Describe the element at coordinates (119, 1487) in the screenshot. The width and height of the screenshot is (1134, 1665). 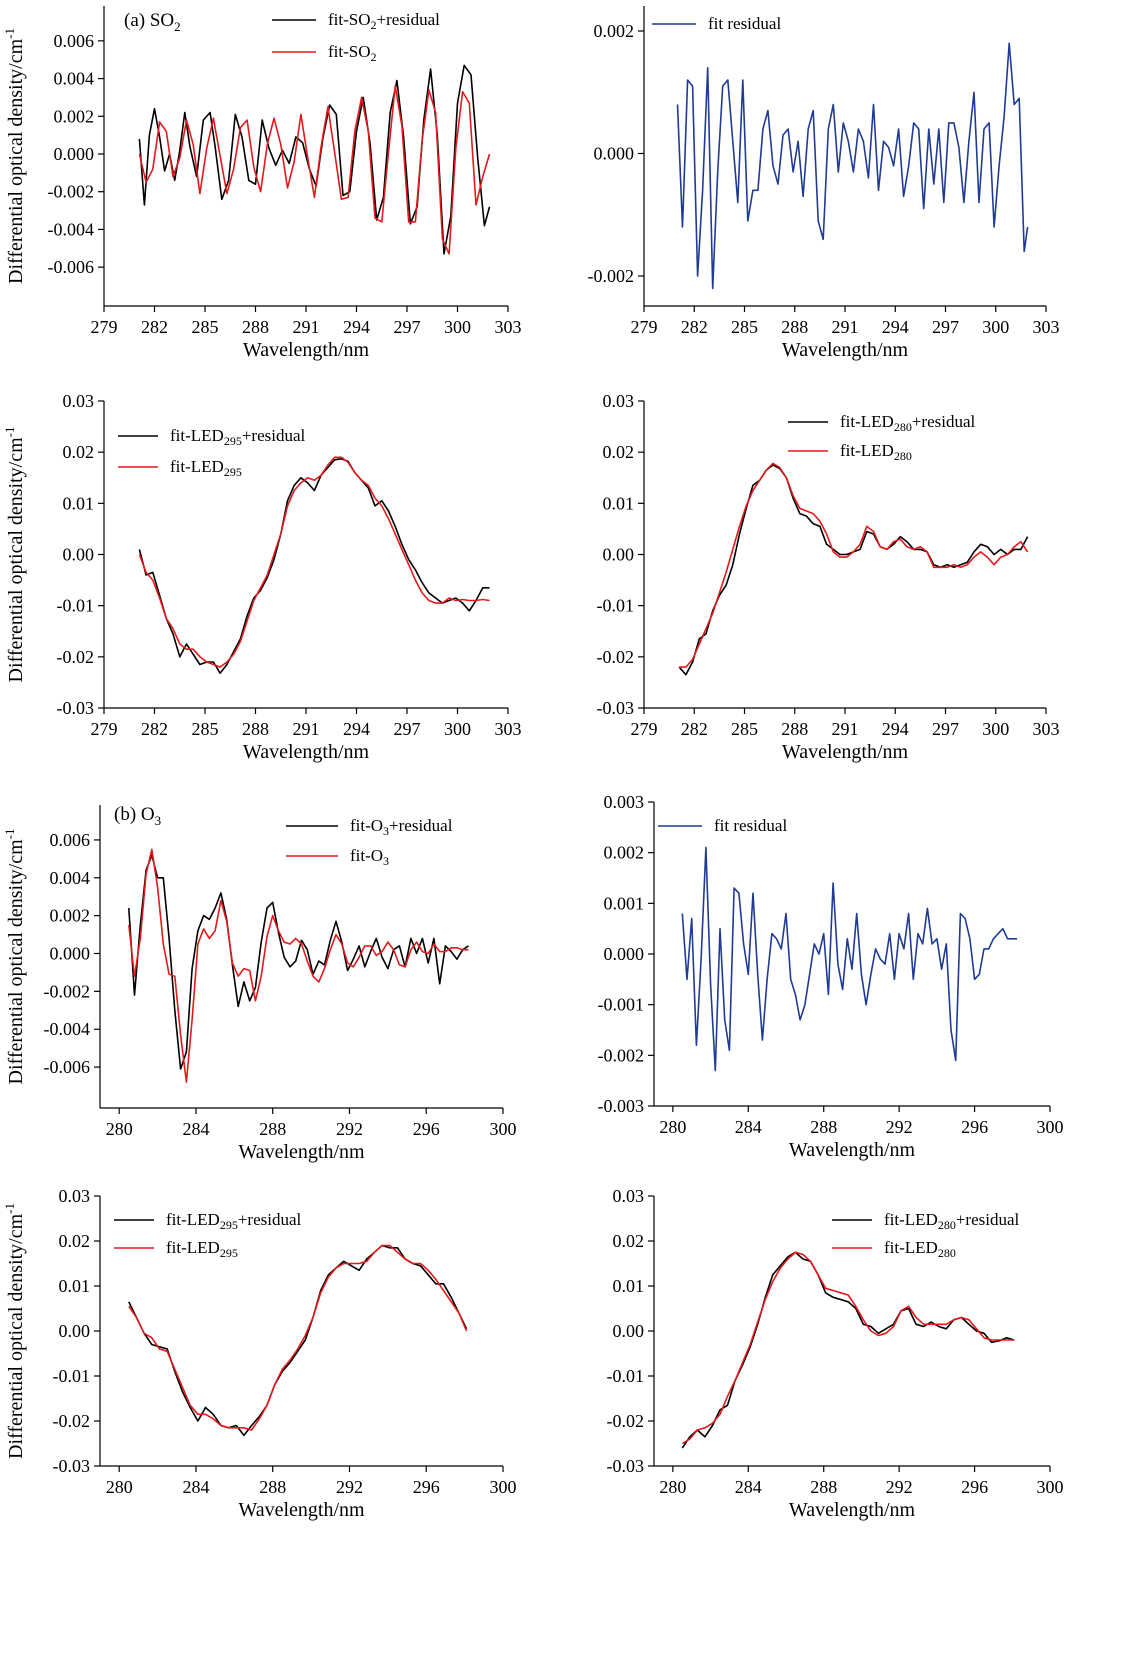
I see `x-tick-label: 280` at that location.